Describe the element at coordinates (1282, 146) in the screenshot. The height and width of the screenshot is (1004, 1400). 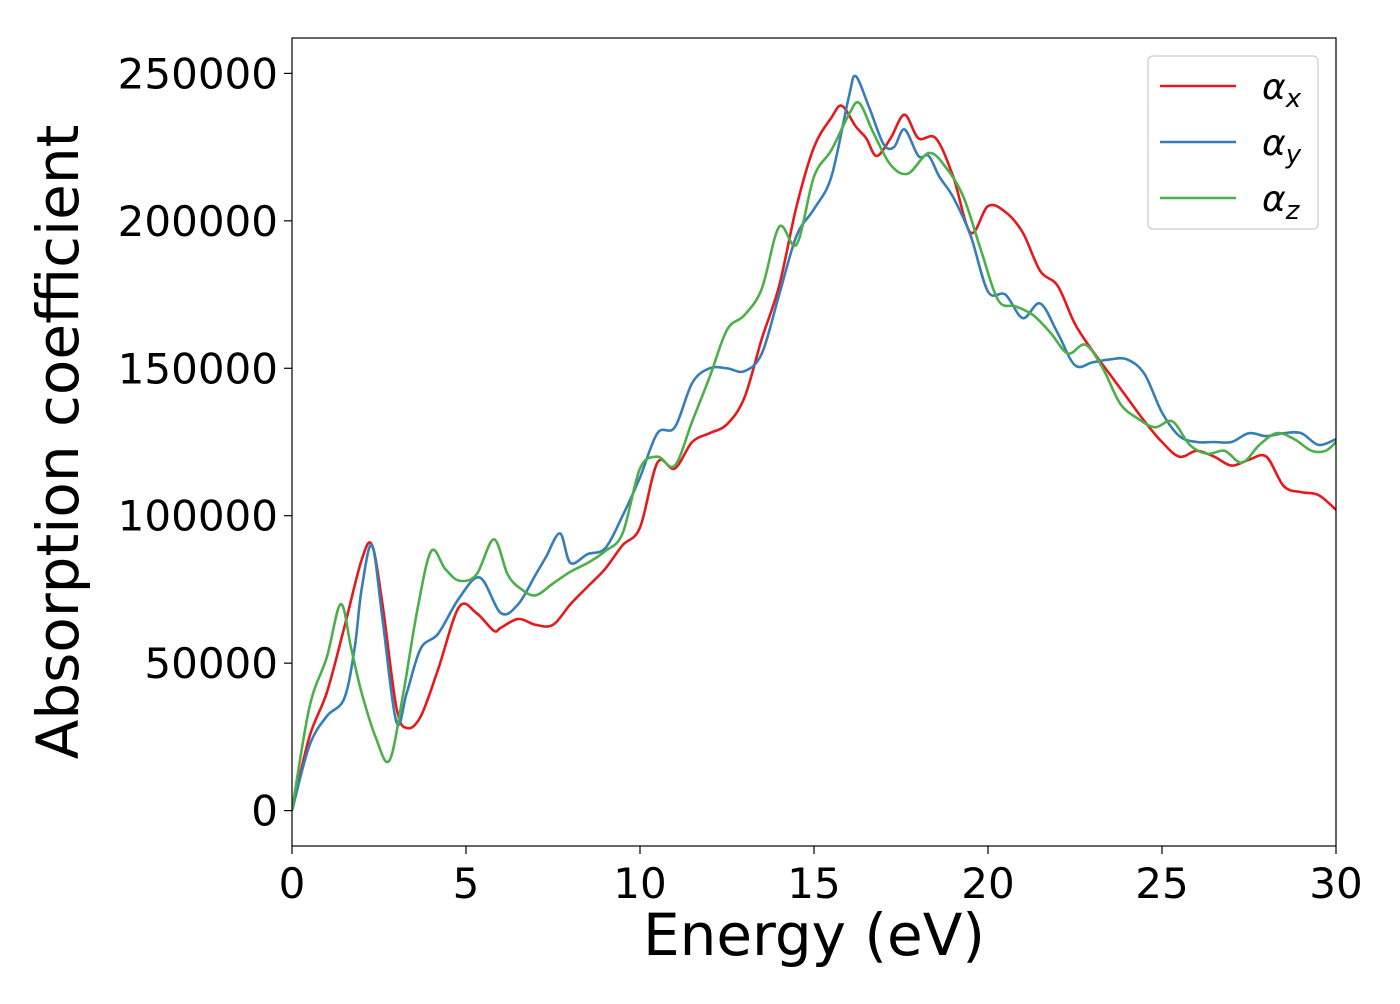
I see `legend-label-y: αy` at that location.